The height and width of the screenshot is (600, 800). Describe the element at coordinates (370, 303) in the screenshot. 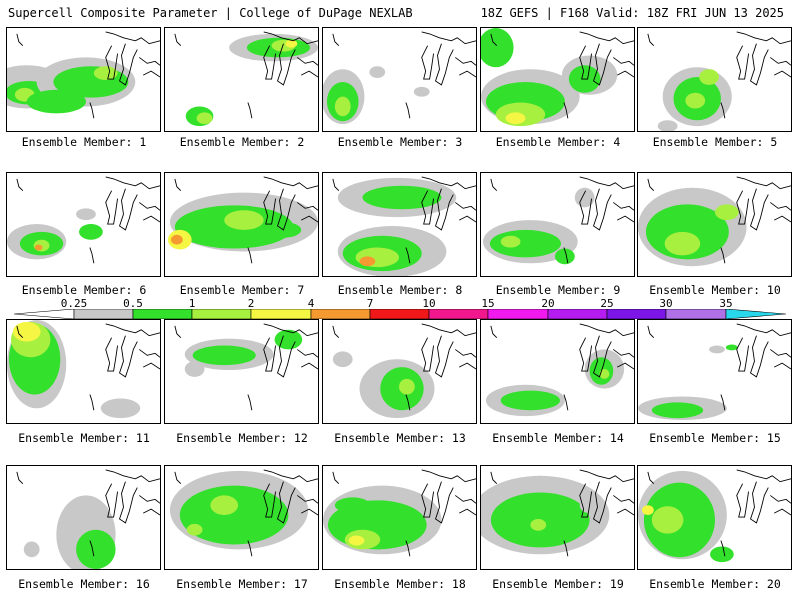

I see `colorbar-tick-label: 7` at that location.